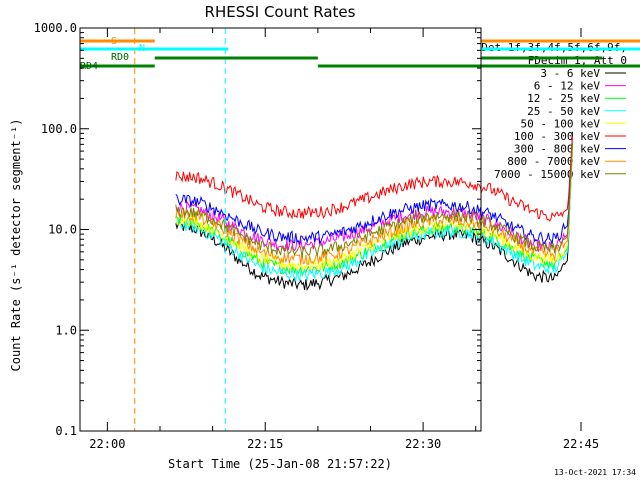  Describe the element at coordinates (265, 444) in the screenshot. I see `x-tick-label-1: 22:15` at that location.